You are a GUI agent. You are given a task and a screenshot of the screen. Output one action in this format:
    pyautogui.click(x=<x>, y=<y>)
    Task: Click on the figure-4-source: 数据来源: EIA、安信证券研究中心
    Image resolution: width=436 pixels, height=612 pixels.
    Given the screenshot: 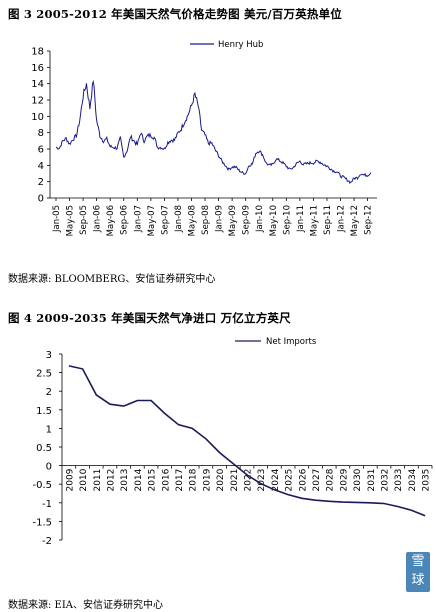 What is the action you would take?
    pyautogui.click(x=86, y=605)
    